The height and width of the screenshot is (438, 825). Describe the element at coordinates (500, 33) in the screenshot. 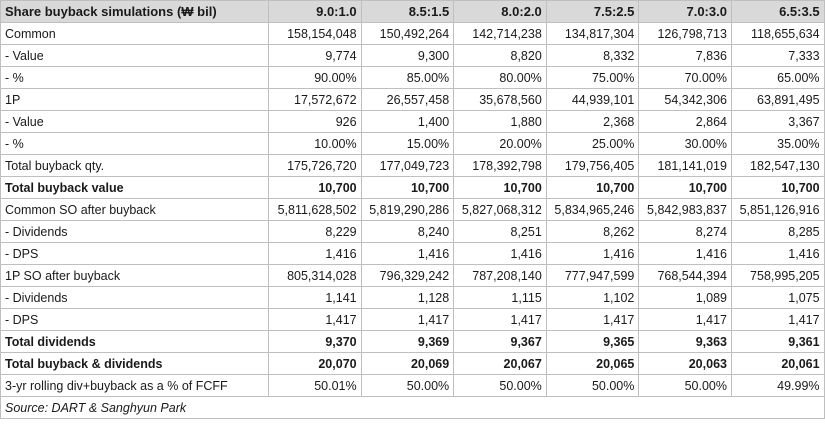

I see `table-cell: 142,714,238` at that location.